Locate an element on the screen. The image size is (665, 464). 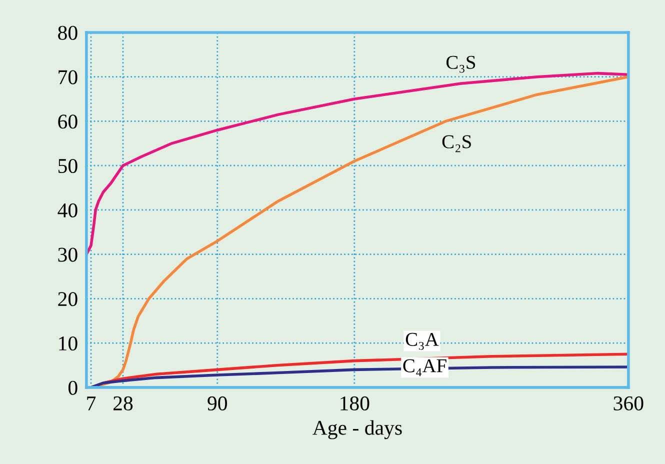
y-tick-label: 80 is located at coordinates (68, 33).